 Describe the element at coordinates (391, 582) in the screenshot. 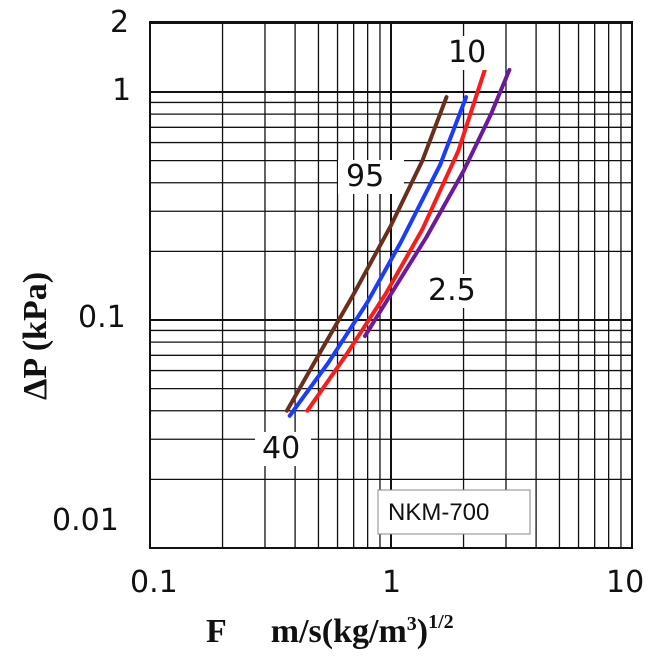

I see `x-tick-1: 1` at that location.